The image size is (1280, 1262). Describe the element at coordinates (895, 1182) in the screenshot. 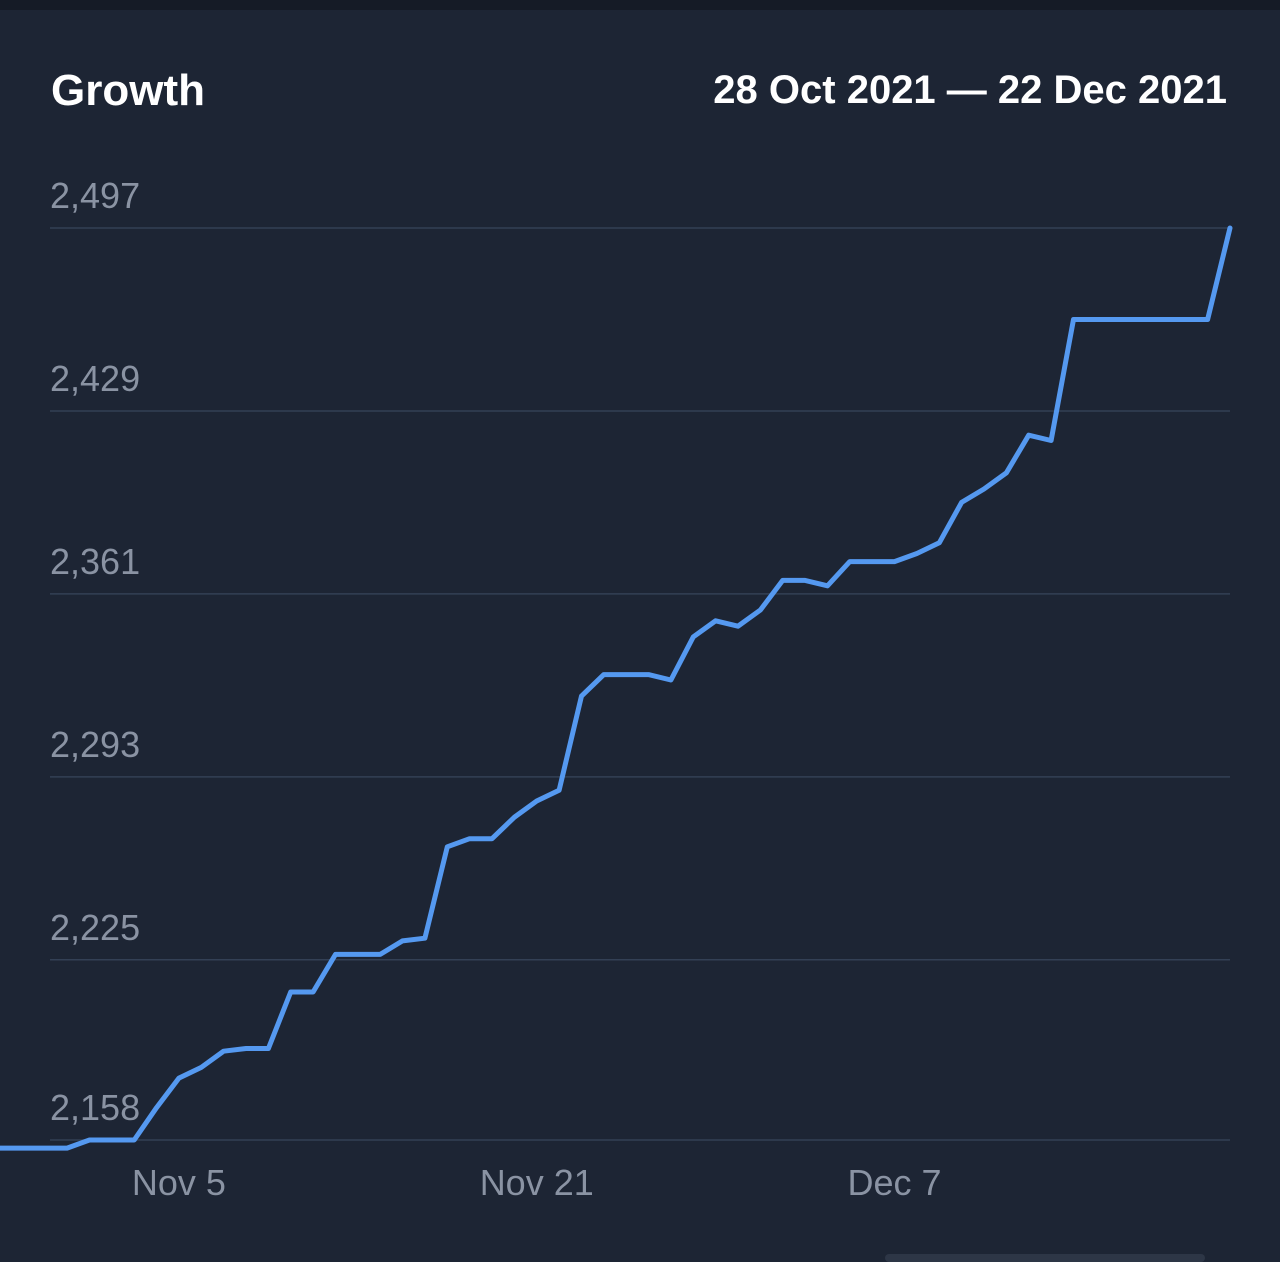

I see `x-tick-label: Dec 7` at that location.